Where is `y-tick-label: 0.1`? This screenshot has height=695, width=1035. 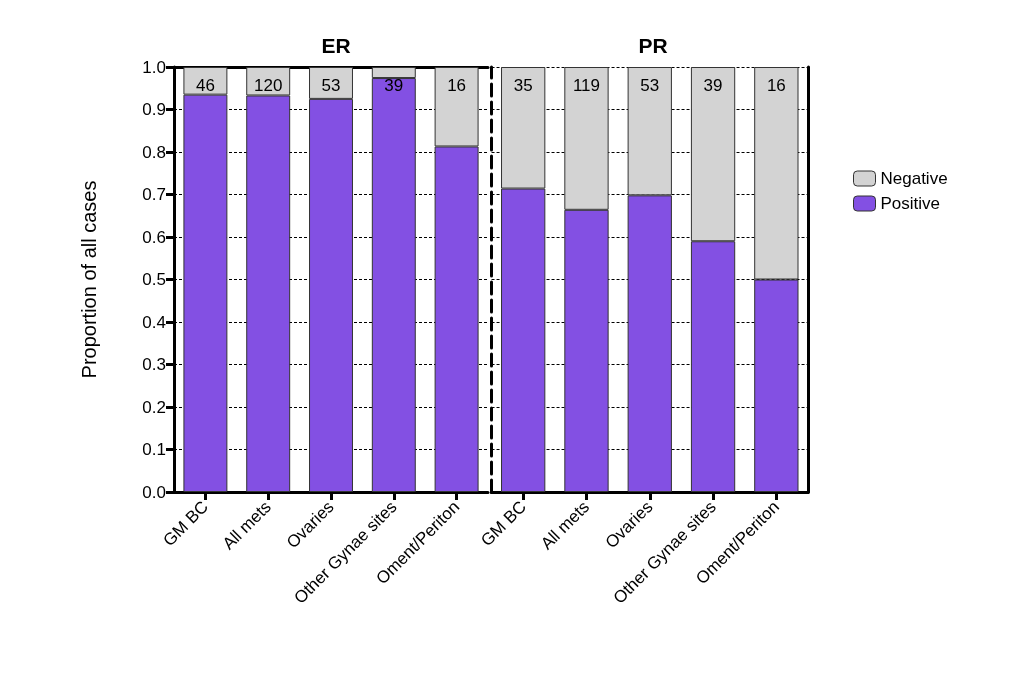 y-tick-label: 0.1 is located at coordinates (154, 449).